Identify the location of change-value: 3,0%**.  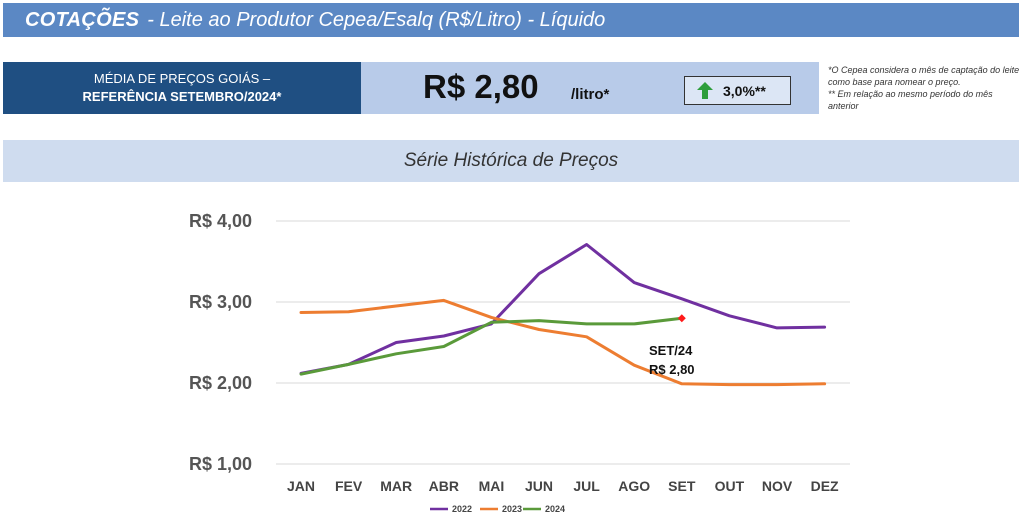
(744, 90).